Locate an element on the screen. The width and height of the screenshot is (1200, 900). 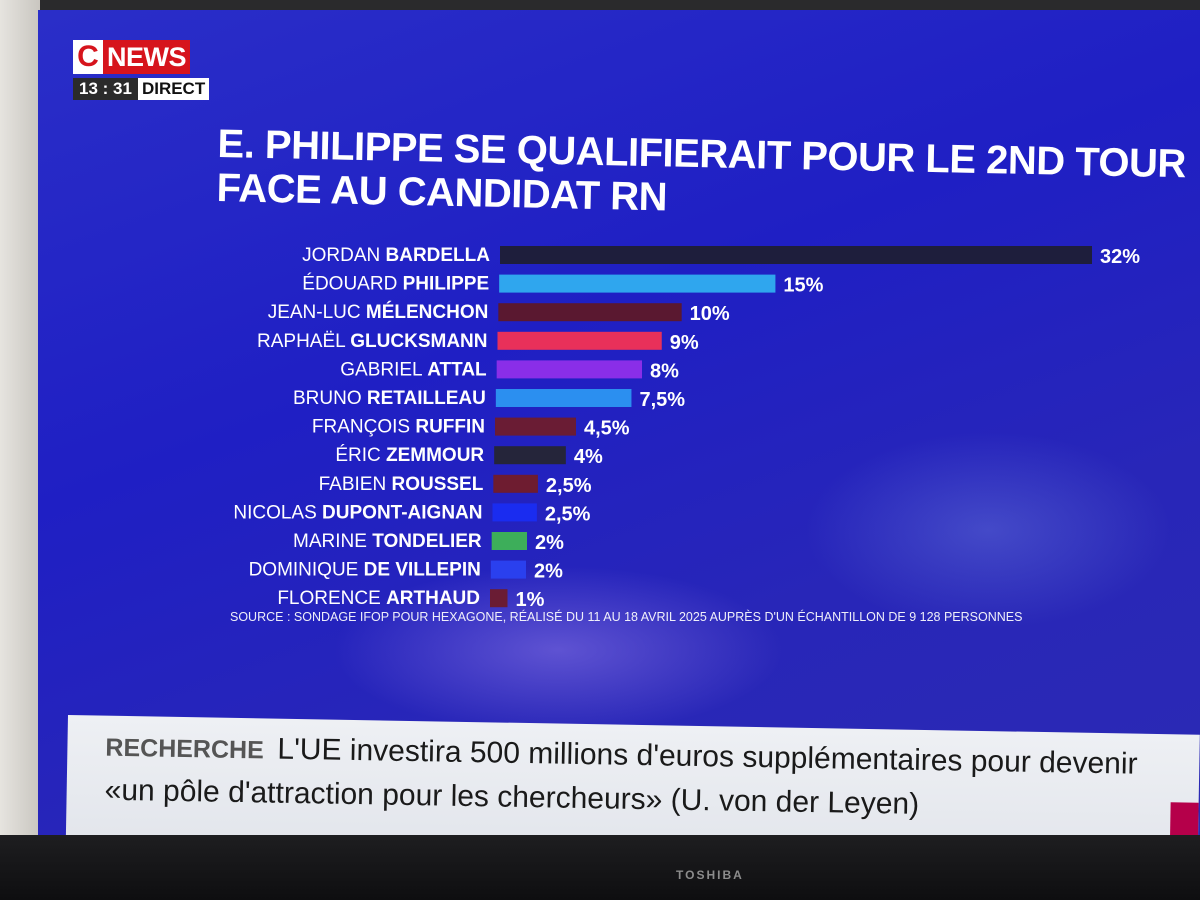
bar-category-label: RAPHAËL GLUCKSMANN is located at coordinates (372, 341).